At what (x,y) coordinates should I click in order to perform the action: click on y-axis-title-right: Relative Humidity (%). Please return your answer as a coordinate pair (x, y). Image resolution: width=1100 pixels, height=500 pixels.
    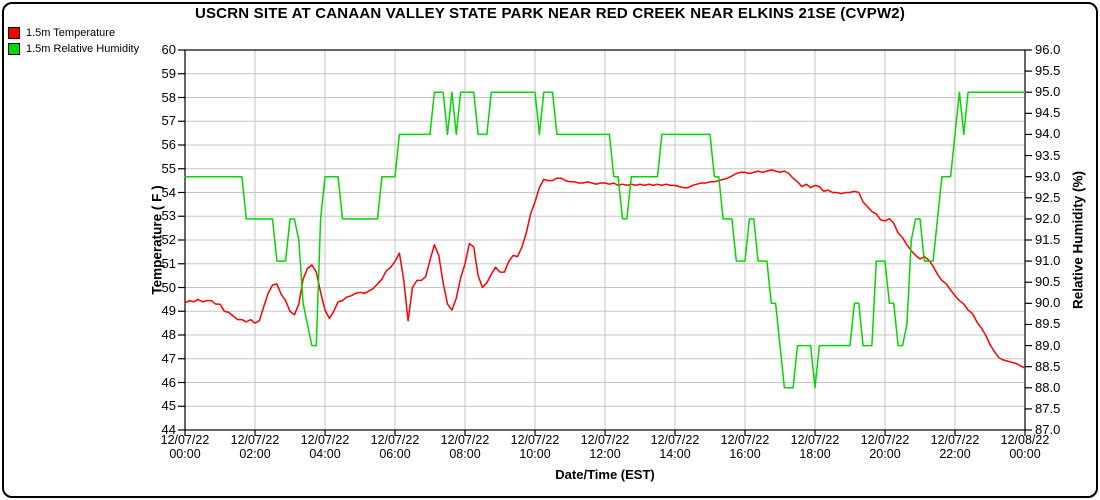
    Looking at the image, I should click on (1078, 240).